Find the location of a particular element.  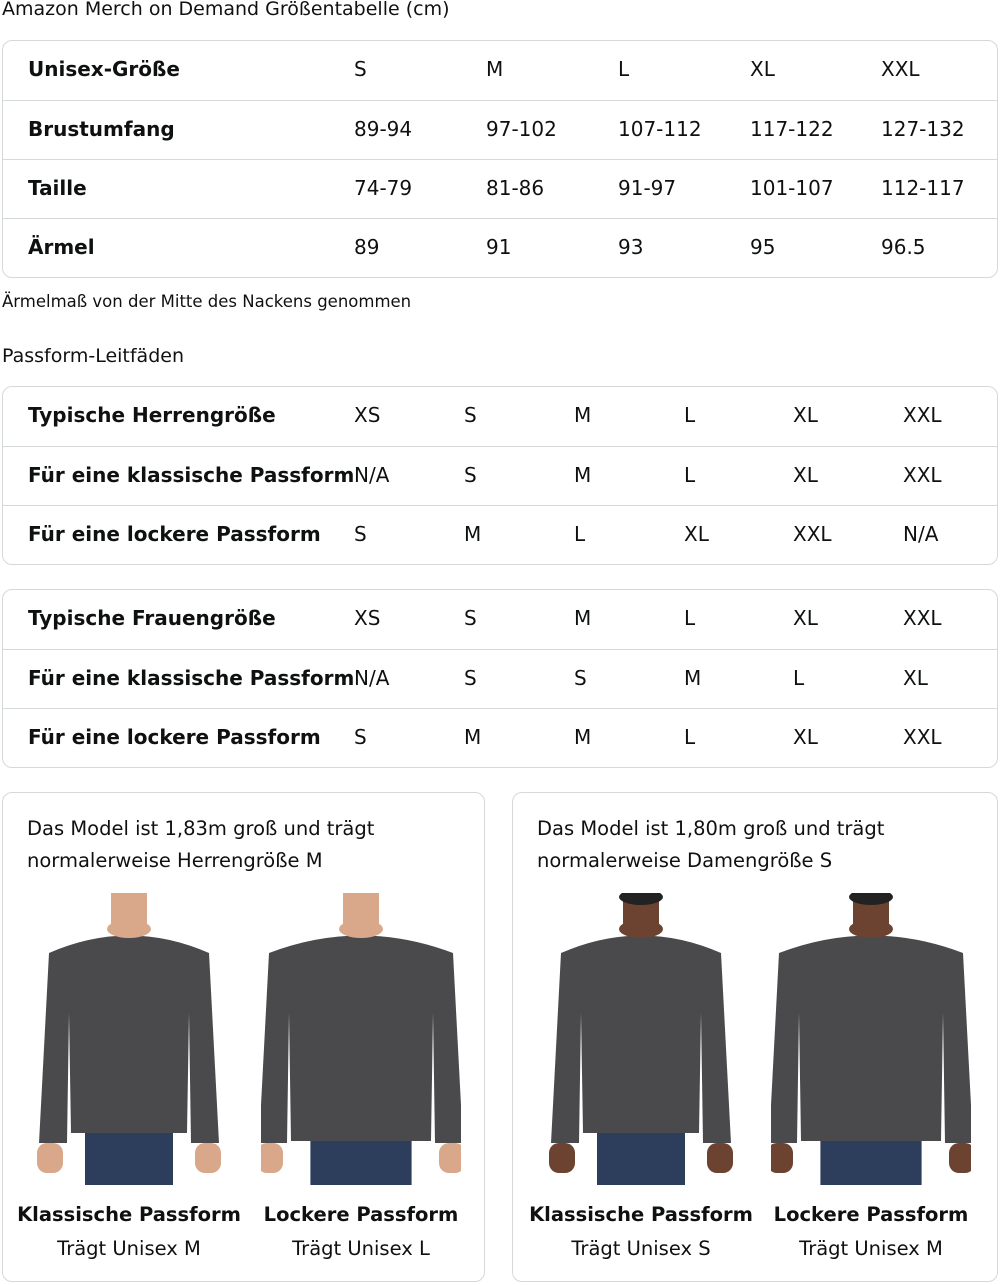

table-row: Taille 74-79 81-86 91-97 101-107 112-117 is located at coordinates (500, 188).